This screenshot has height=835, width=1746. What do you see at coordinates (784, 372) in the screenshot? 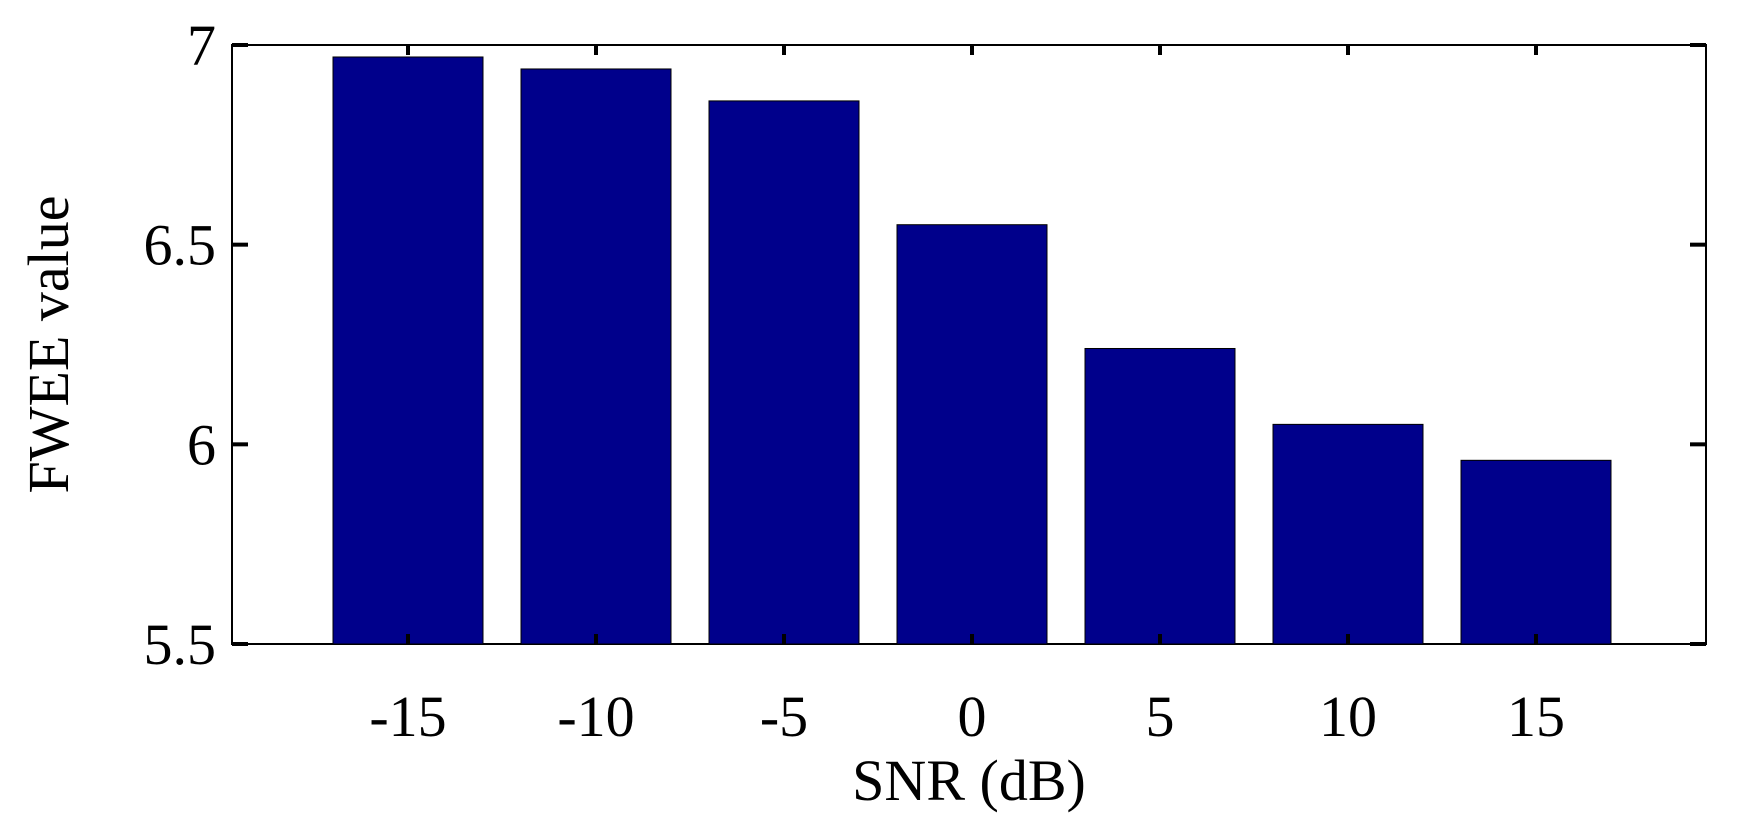
I see `bar--5` at bounding box center [784, 372].